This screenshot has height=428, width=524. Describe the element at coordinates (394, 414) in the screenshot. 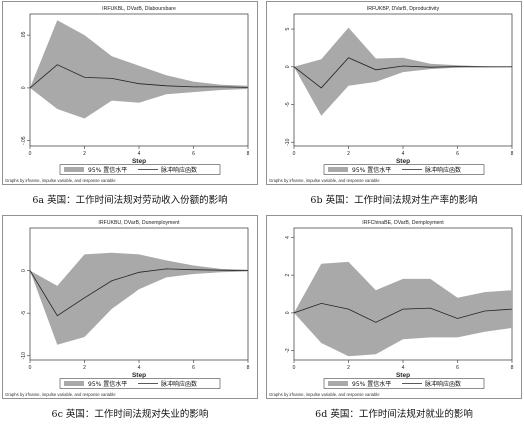

I see `caption-6d: 6d 英国：工作时间法规对就业的影响` at that location.